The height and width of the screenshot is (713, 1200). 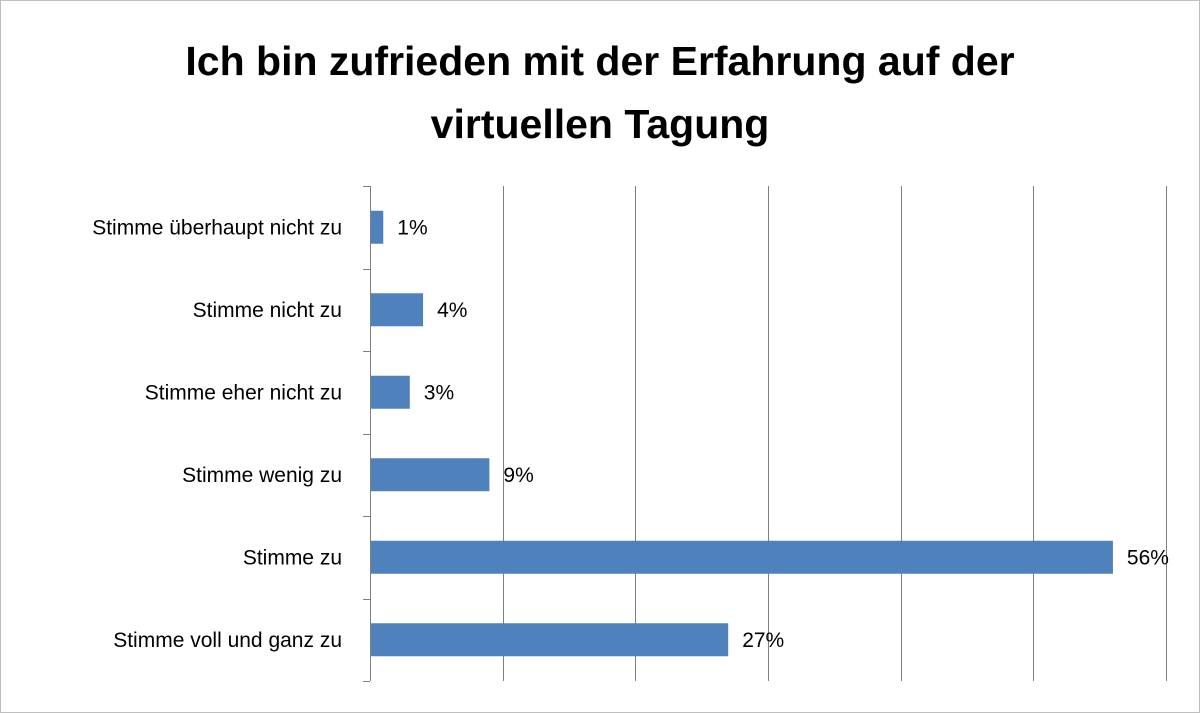 What do you see at coordinates (227, 640) in the screenshot?
I see `category-label-6: Stimme voll und ganz zu` at bounding box center [227, 640].